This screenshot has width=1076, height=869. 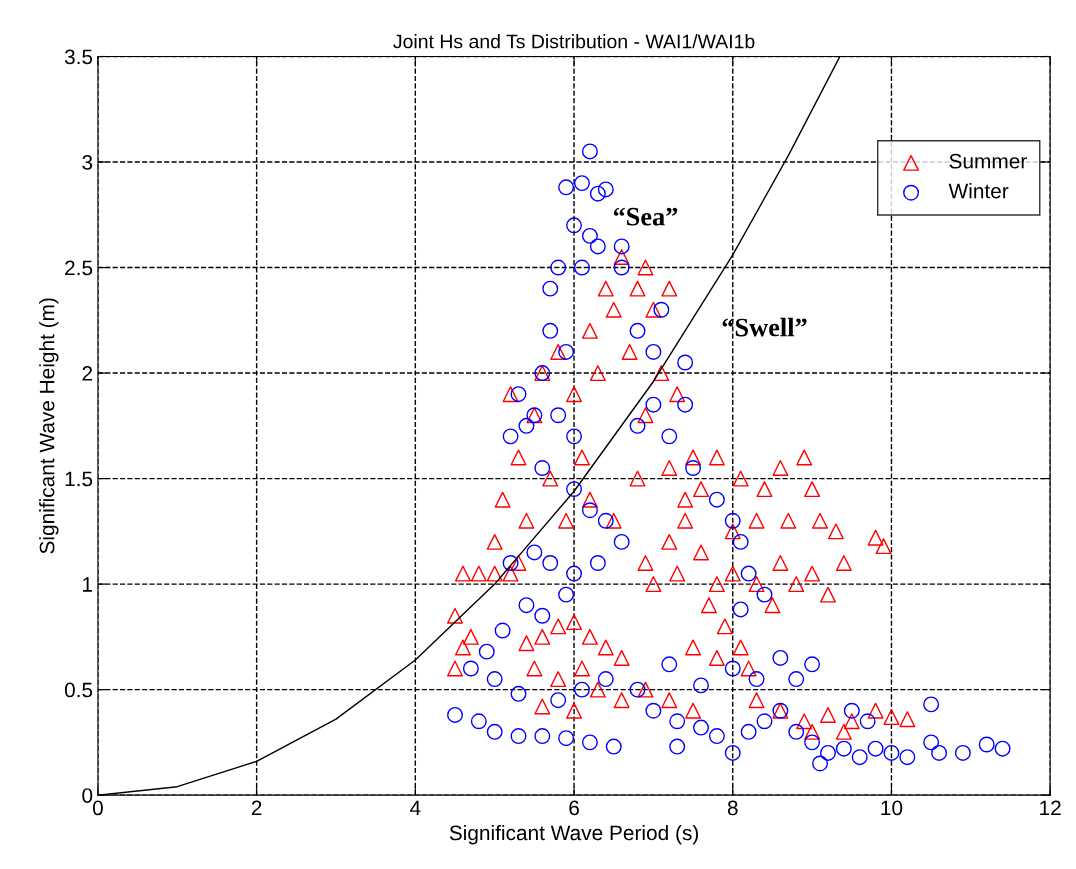 What do you see at coordinates (732, 808) in the screenshot?
I see `x-tick-label: 8` at bounding box center [732, 808].